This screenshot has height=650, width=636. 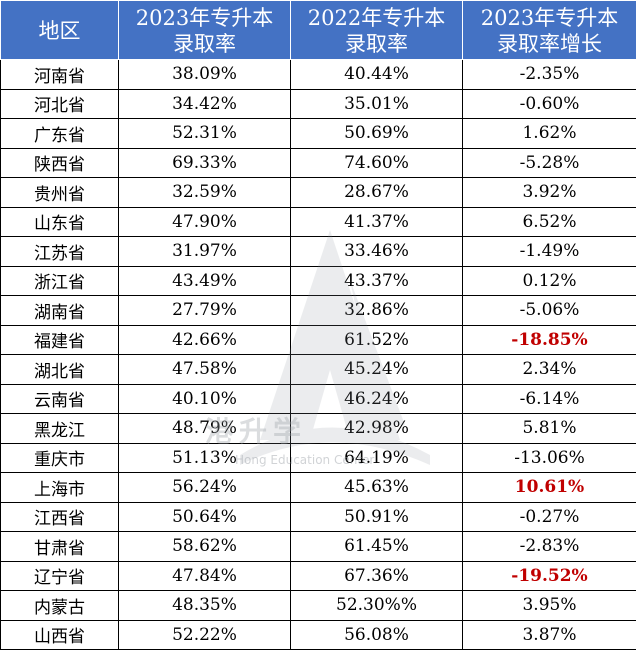 What do you see at coordinates (549, 399) in the screenshot?
I see `cell-growth: -6.14%` at bounding box center [549, 399].